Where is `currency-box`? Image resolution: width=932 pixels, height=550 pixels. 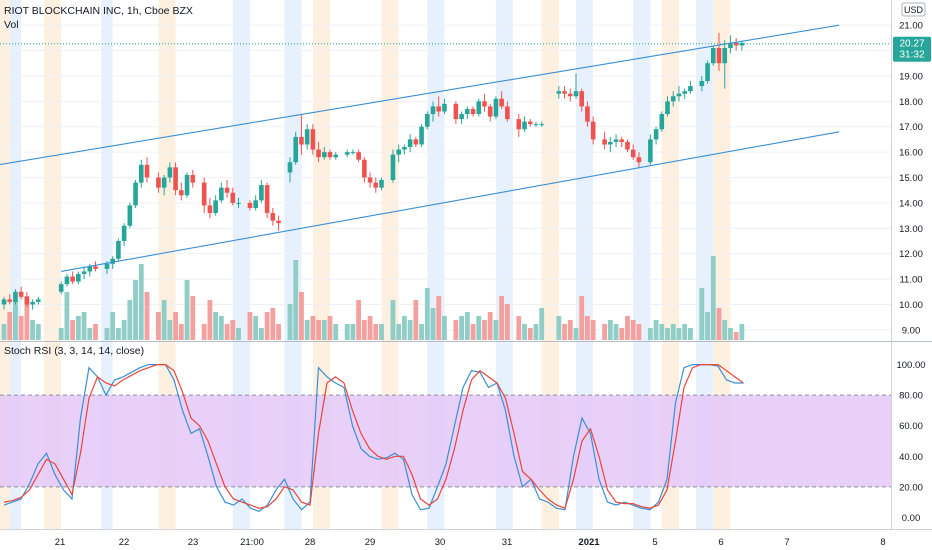
currency-box is located at coordinates (913, 9).